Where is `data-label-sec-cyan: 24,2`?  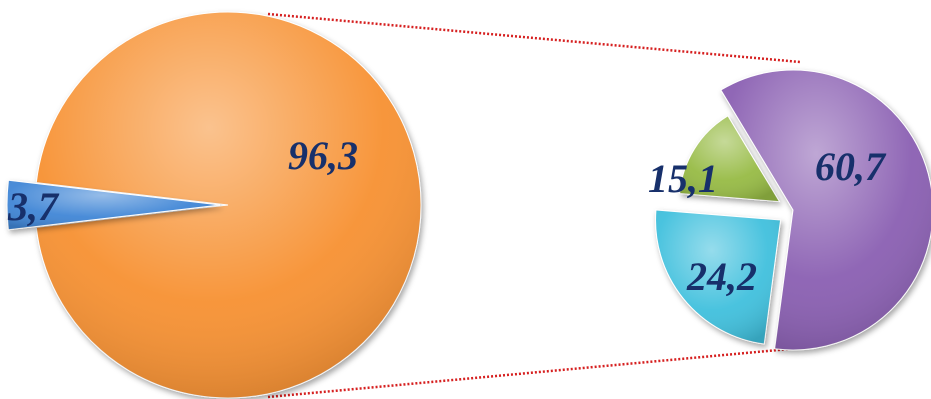 data-label-sec-cyan: 24,2 is located at coordinates (721, 276).